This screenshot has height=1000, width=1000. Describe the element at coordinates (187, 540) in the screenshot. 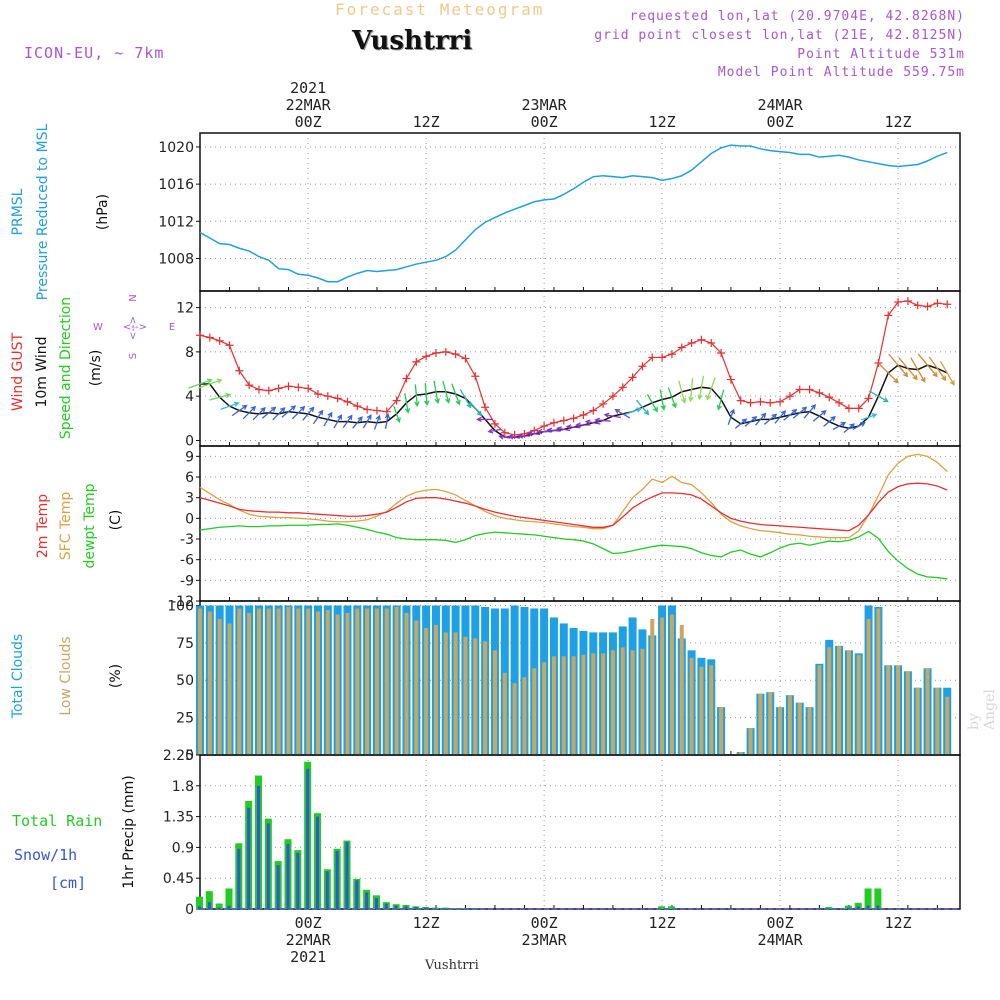

I see `temperature-ytick-label: -3` at that location.